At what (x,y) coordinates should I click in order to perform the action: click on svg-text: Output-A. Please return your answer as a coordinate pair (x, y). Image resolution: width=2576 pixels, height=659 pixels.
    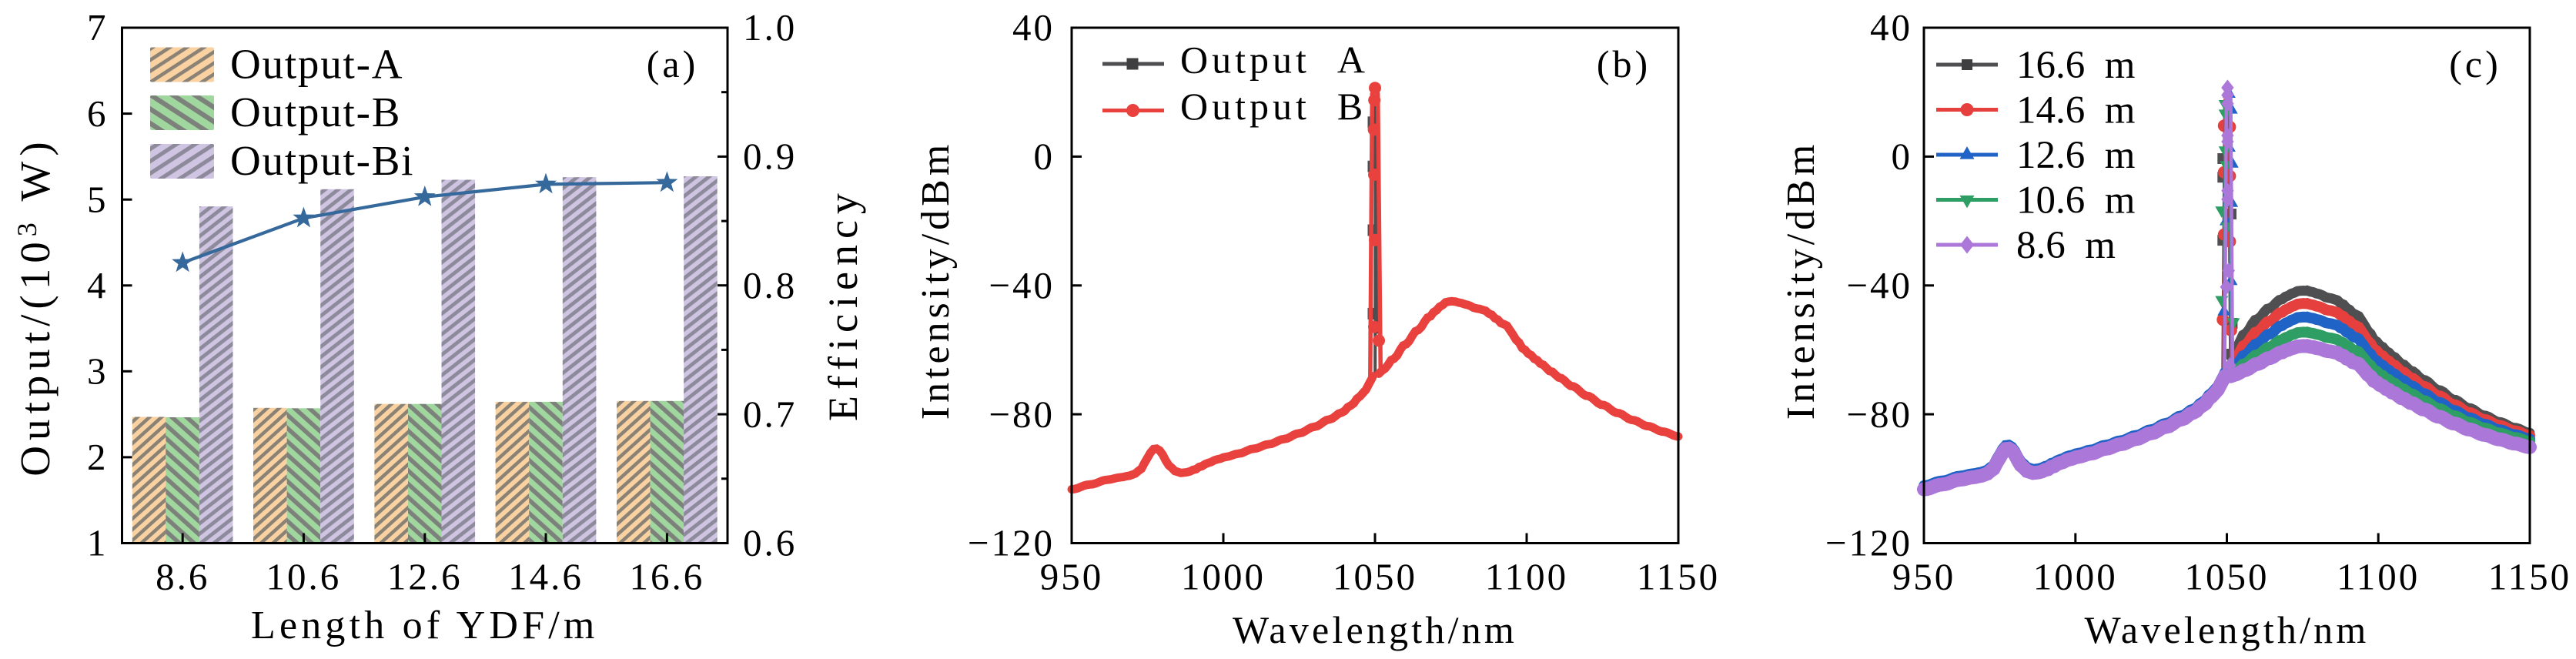
    Looking at the image, I should click on (317, 64).